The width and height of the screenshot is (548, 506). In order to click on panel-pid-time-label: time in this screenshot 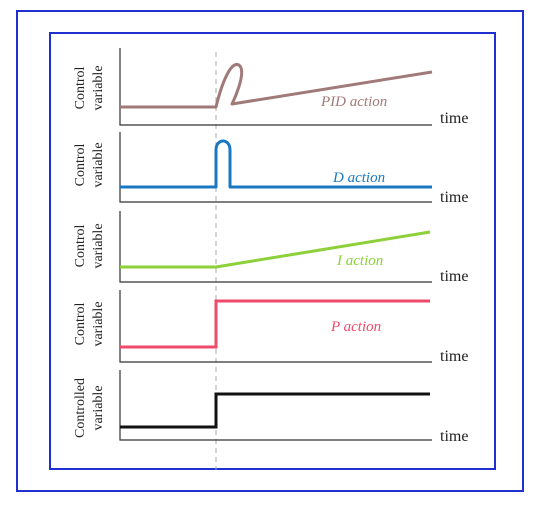, I will do `click(454, 118)`.